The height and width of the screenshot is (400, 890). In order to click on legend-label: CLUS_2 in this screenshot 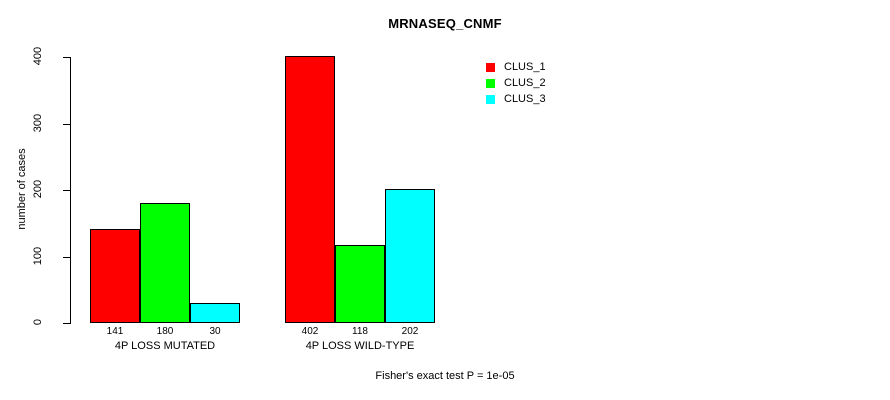, I will do `click(525, 83)`.